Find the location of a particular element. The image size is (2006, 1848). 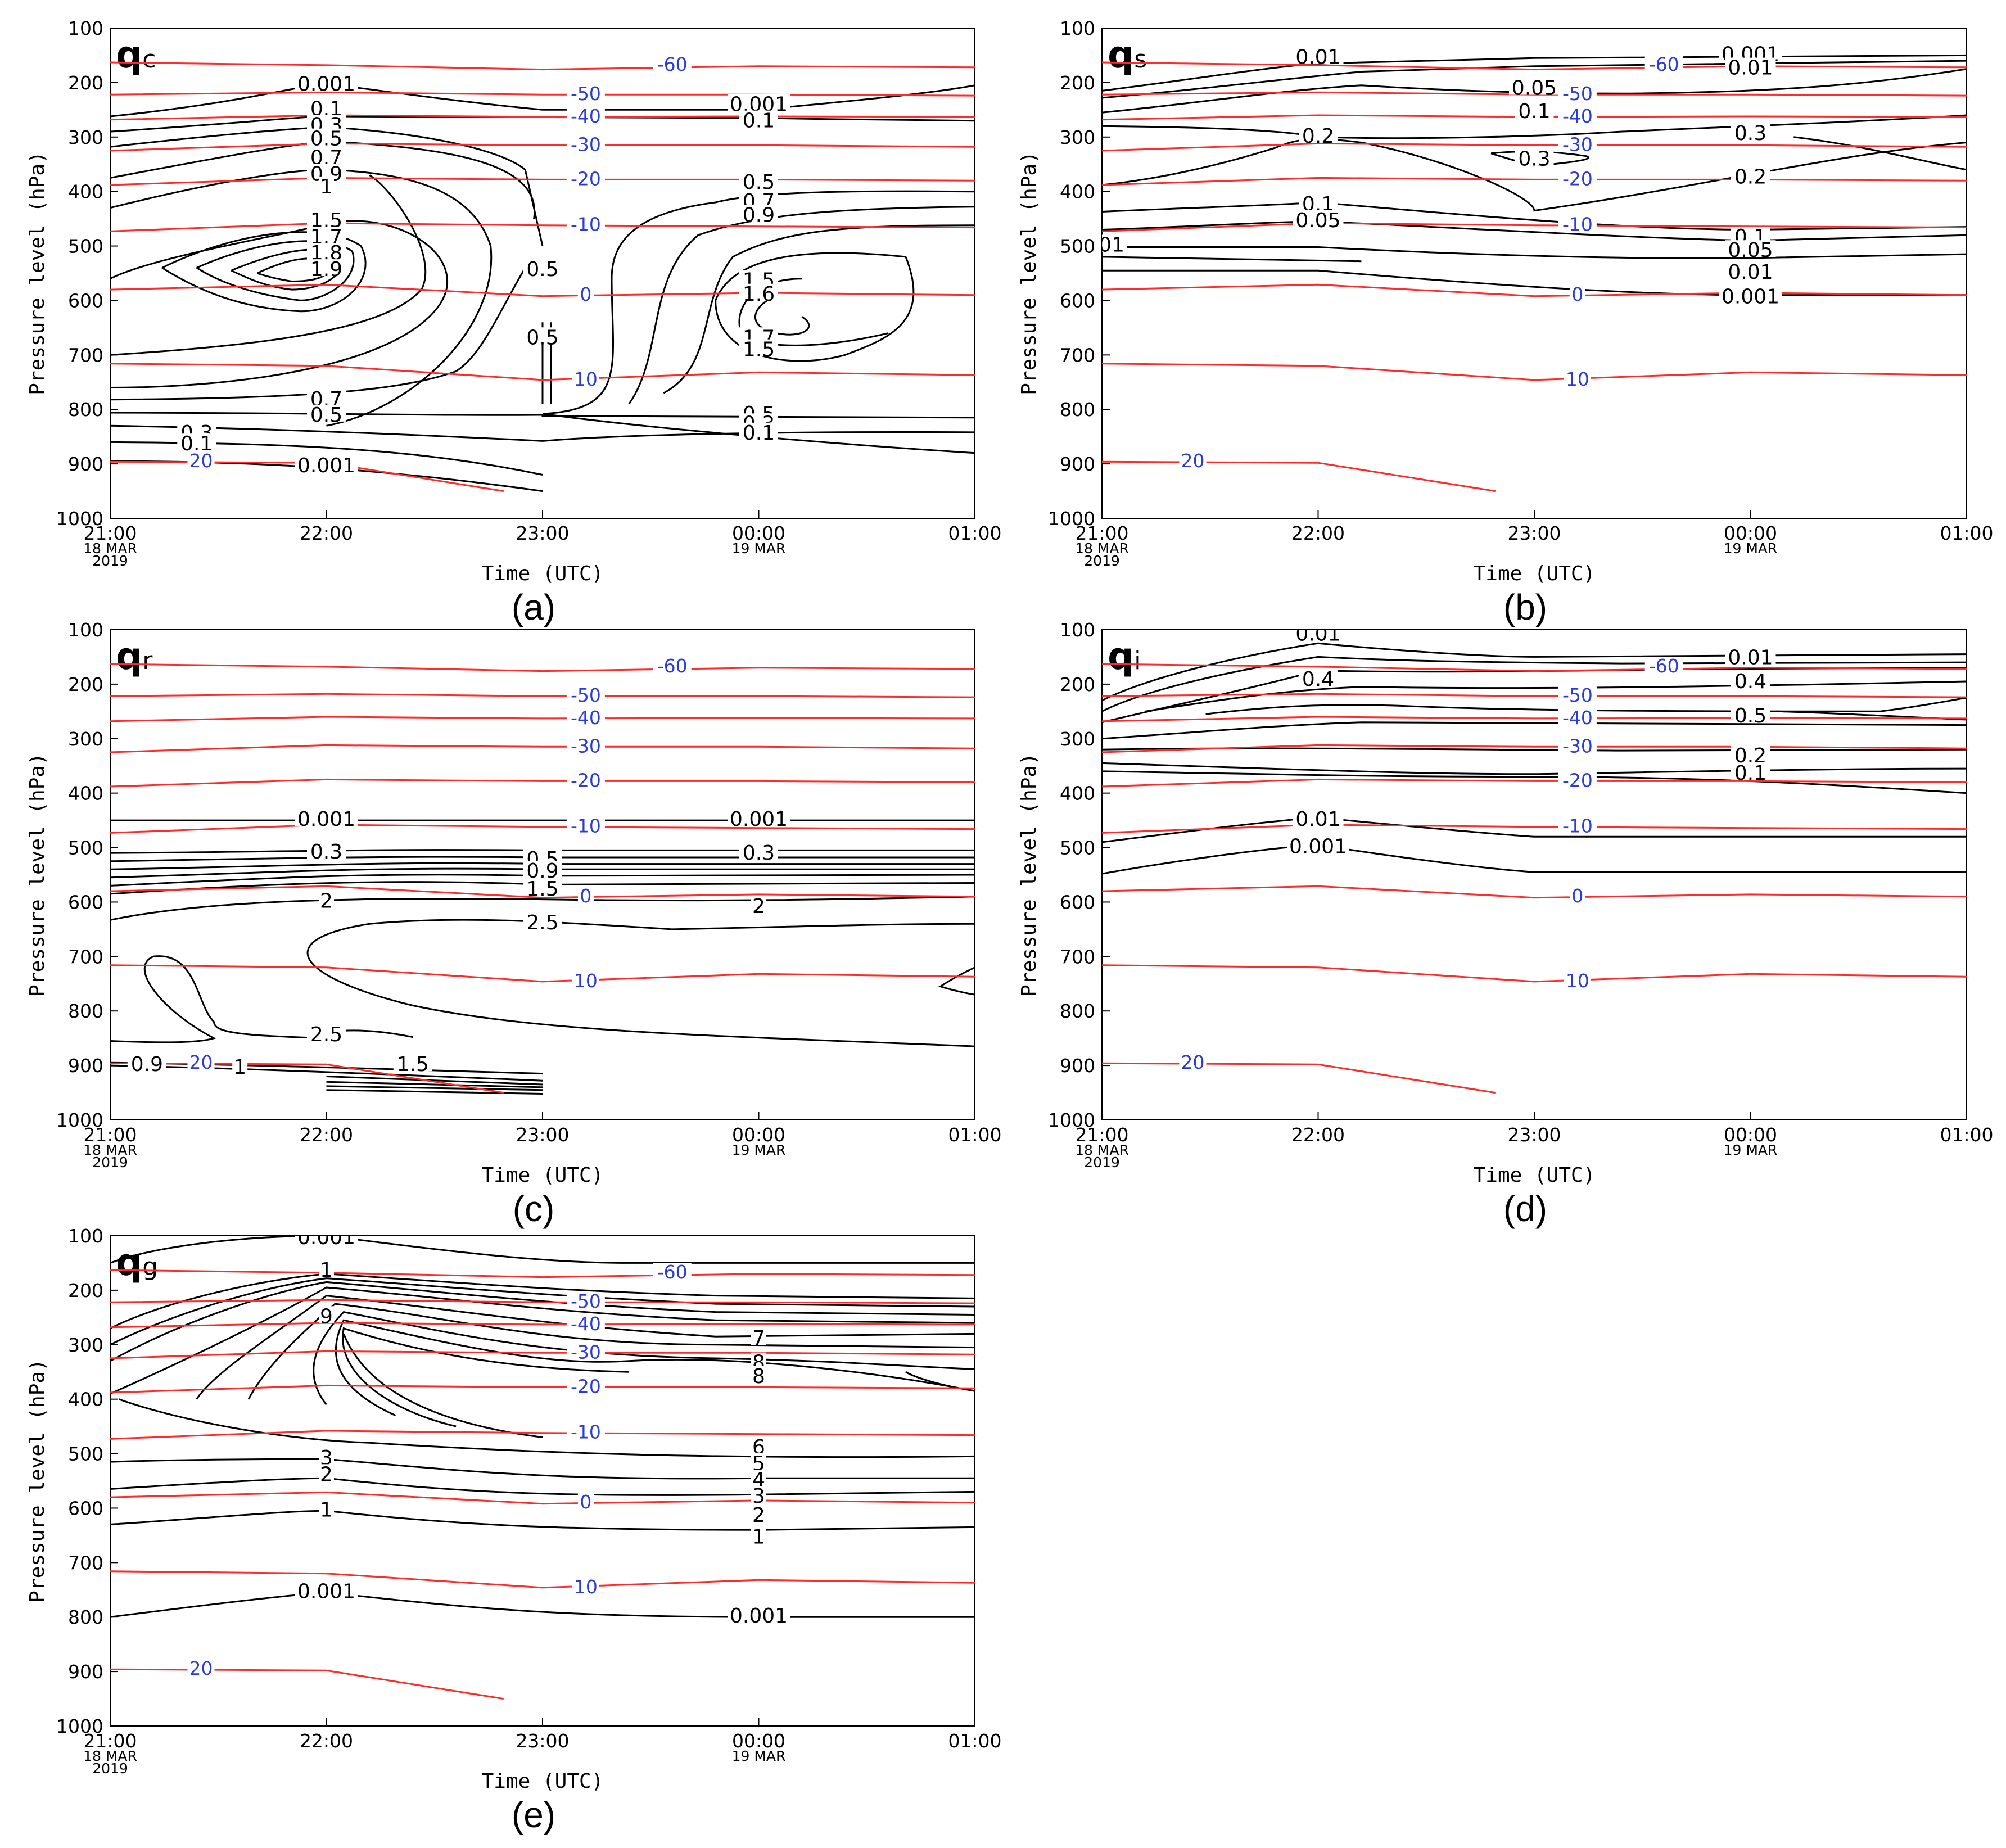

contour-label: 0.4 is located at coordinates (1318, 679).